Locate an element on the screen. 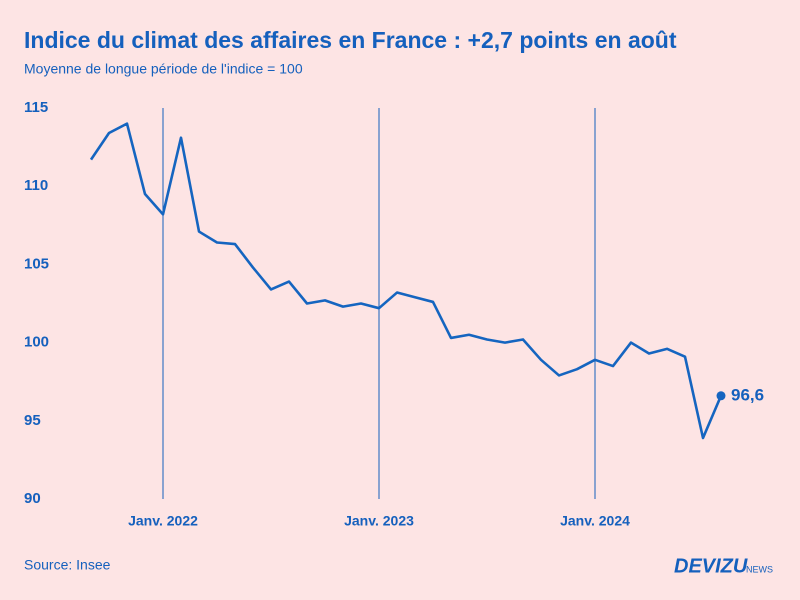 The image size is (800, 600). brand-suffix: NEWS is located at coordinates (759, 569).